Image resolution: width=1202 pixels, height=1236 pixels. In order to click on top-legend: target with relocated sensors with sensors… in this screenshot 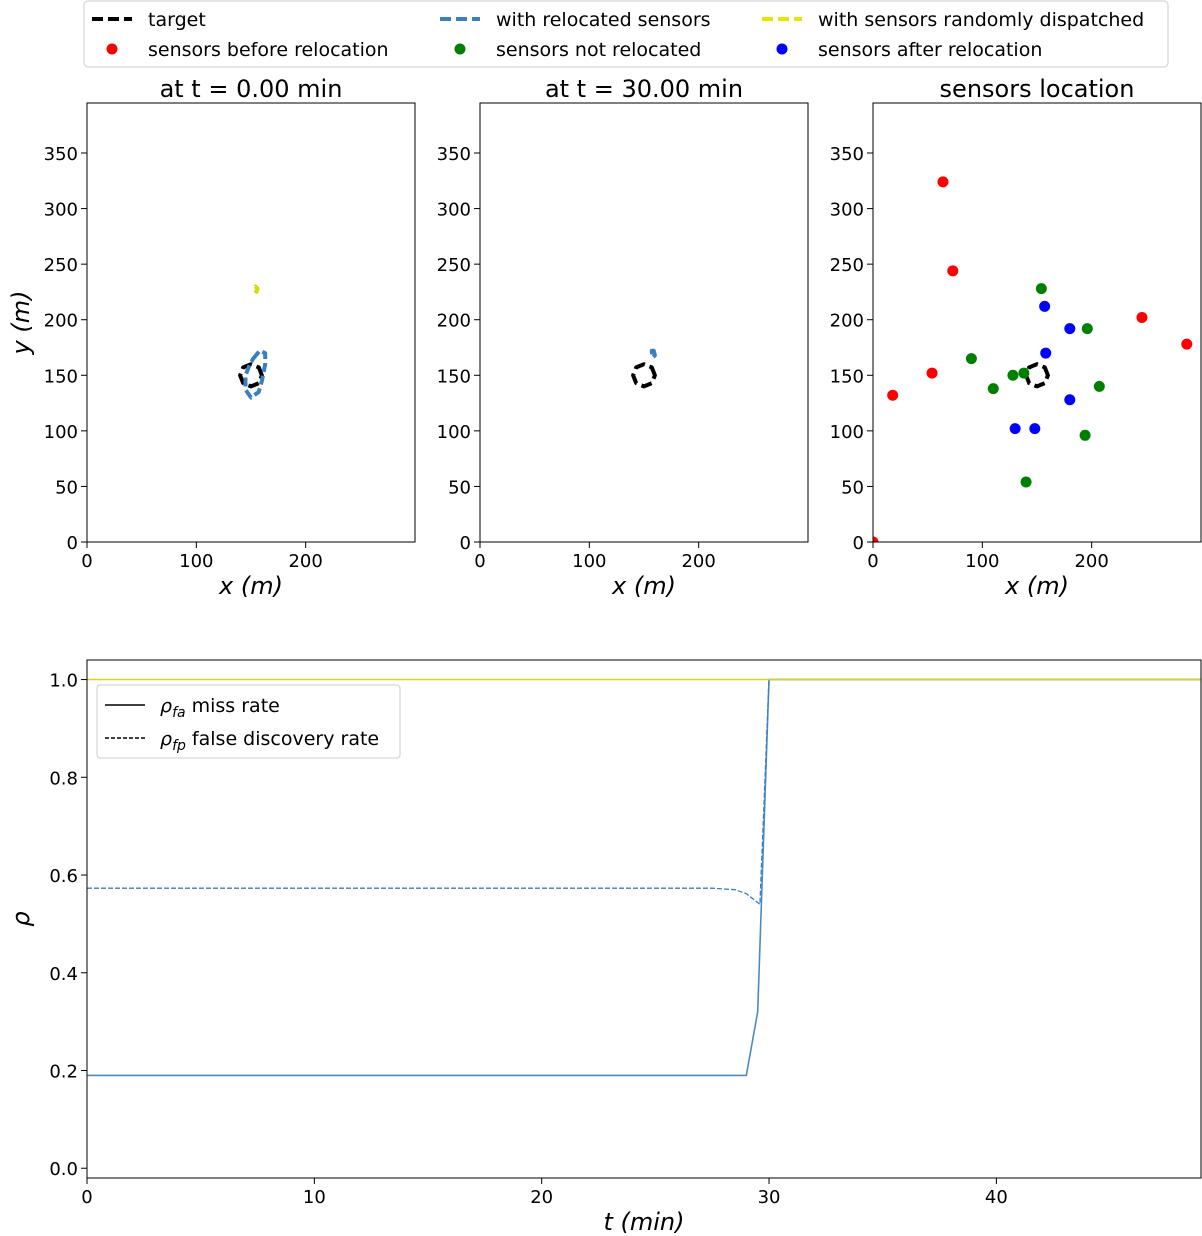, I will do `click(626, 34)`.